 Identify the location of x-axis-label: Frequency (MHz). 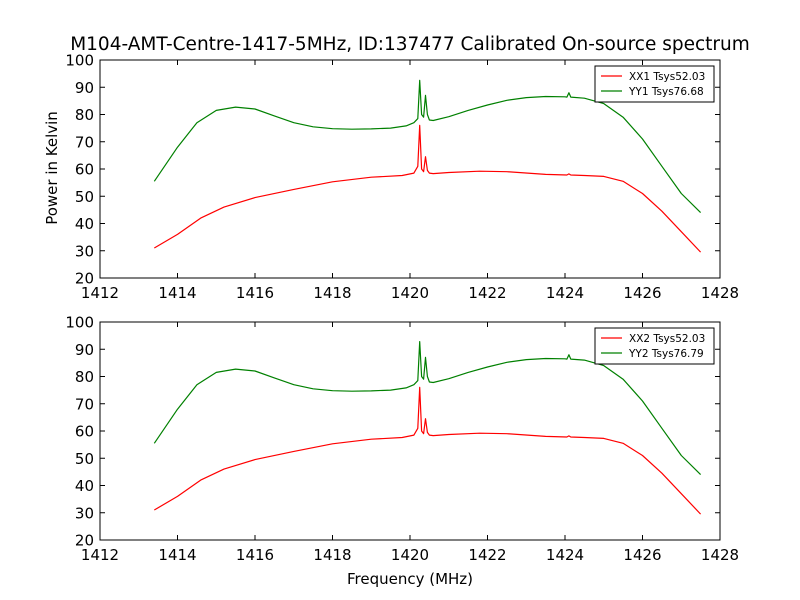
(410, 579).